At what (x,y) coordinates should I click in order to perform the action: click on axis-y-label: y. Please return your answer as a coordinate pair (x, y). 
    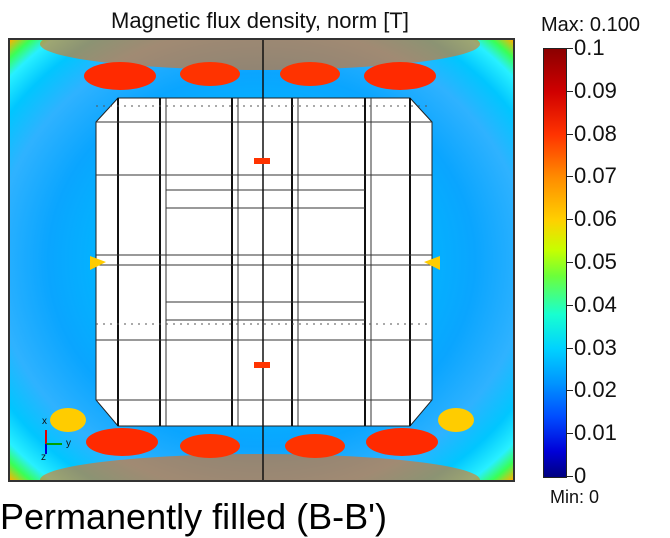
    Looking at the image, I should click on (68, 443).